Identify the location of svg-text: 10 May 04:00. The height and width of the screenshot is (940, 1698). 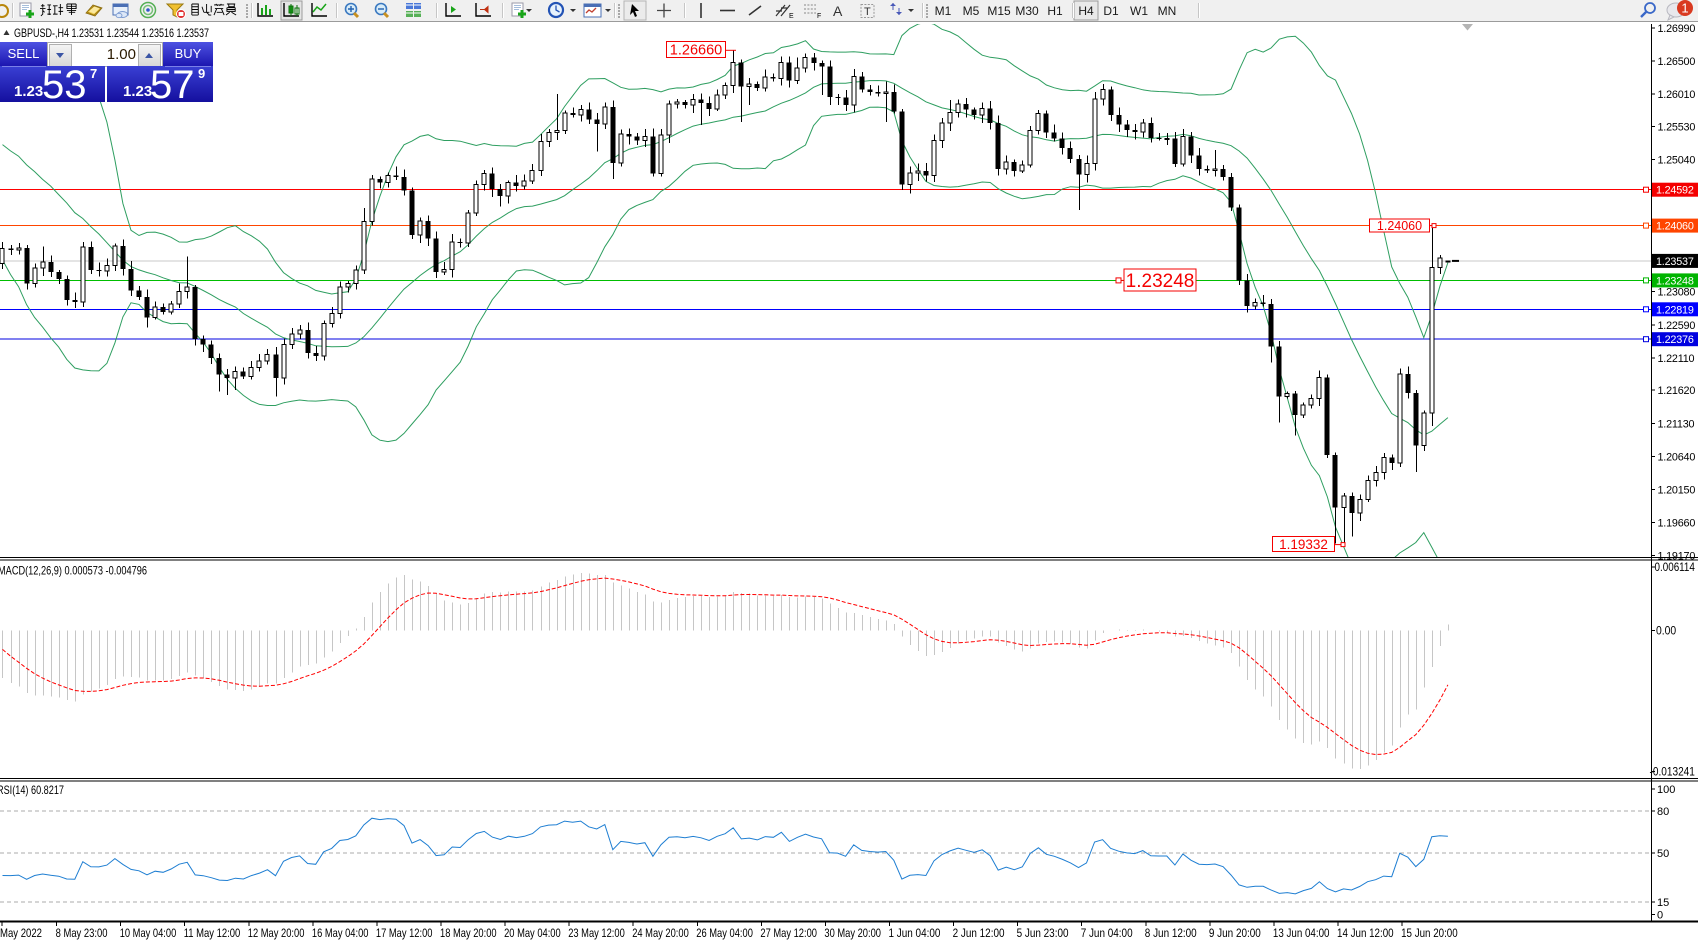
(148, 933).